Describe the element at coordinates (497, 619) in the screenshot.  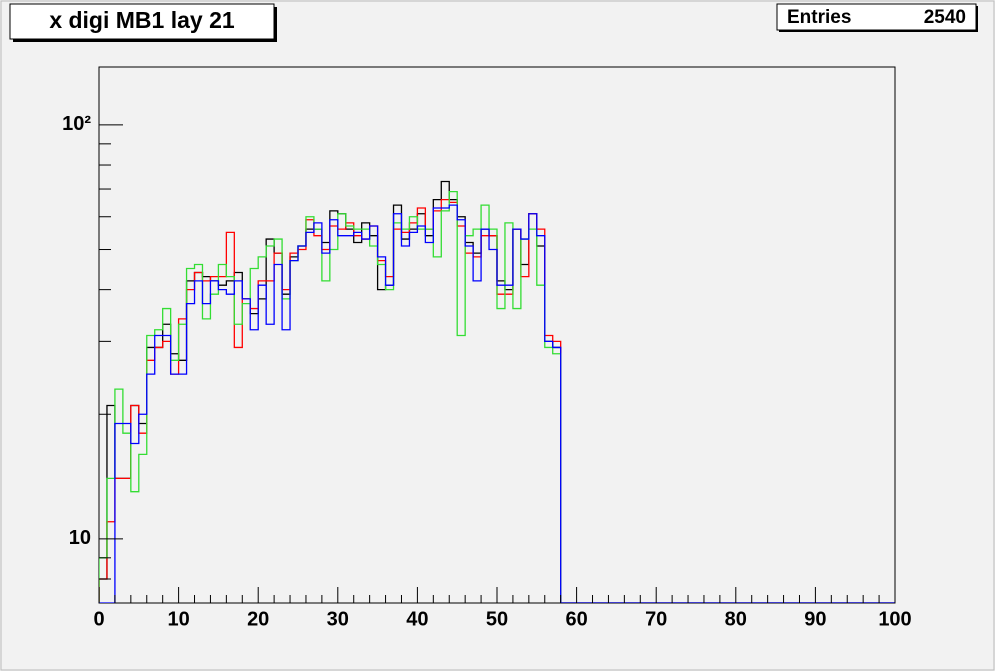
I see `x-tick-label: 50` at that location.